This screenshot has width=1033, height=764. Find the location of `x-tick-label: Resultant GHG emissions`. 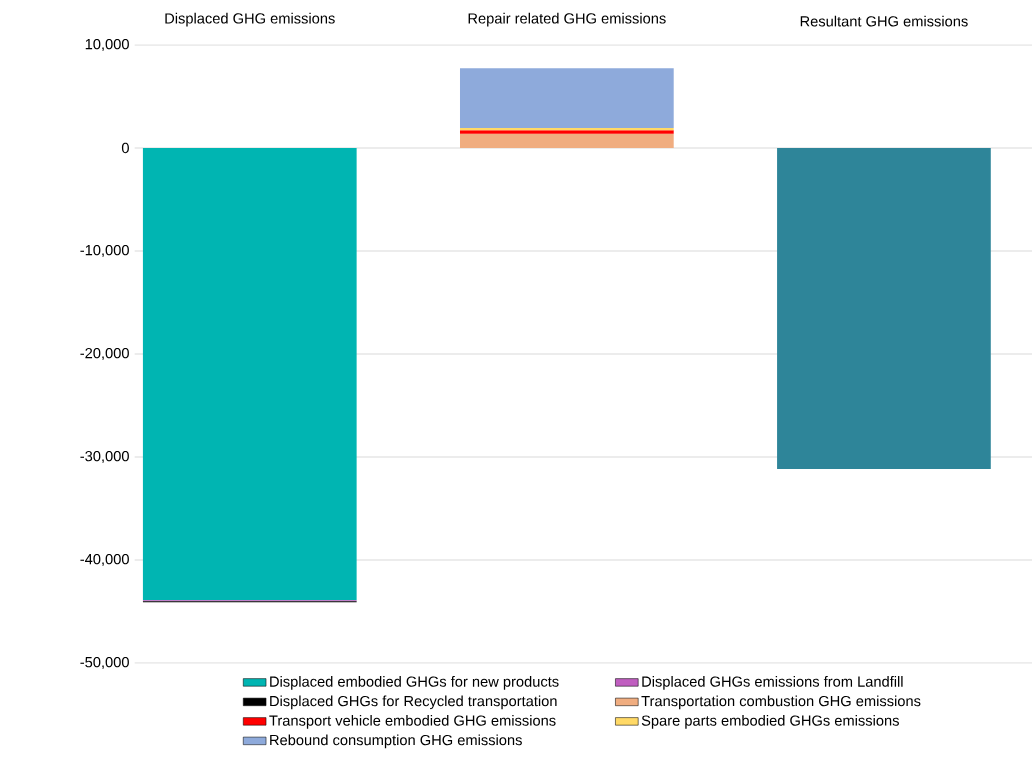

x-tick-label: Resultant GHG emissions is located at coordinates (884, 21).